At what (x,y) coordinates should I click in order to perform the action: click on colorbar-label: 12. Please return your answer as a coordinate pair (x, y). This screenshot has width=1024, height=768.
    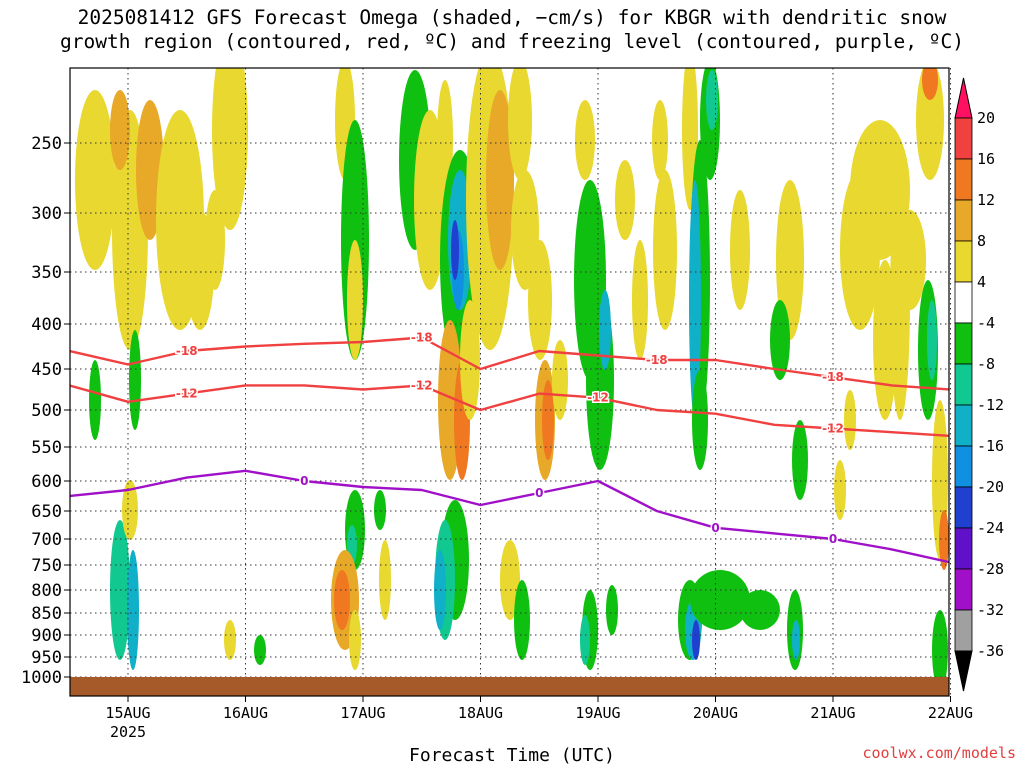
    Looking at the image, I should click on (986, 200).